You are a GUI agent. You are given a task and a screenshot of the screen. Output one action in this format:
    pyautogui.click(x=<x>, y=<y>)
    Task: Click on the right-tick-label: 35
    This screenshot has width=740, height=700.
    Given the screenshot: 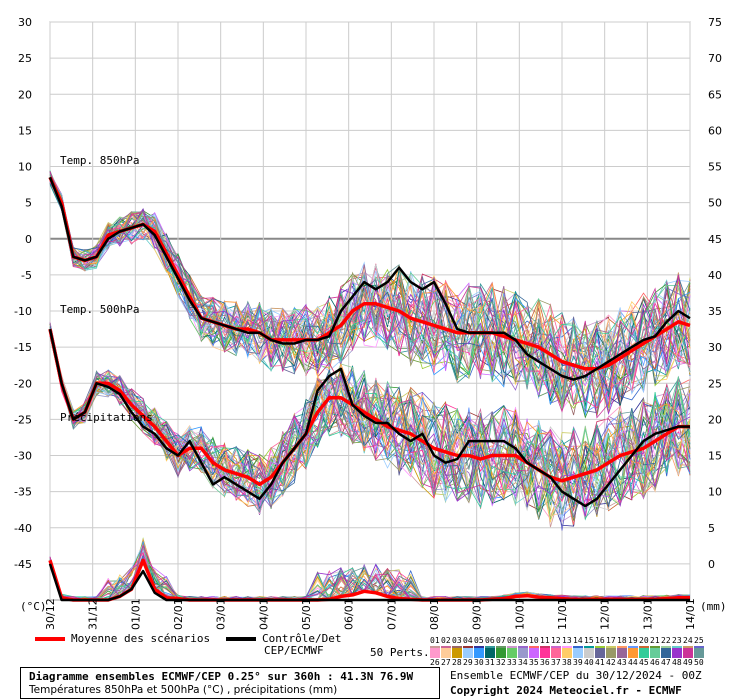 What is the action you would take?
    pyautogui.click(x=715, y=311)
    